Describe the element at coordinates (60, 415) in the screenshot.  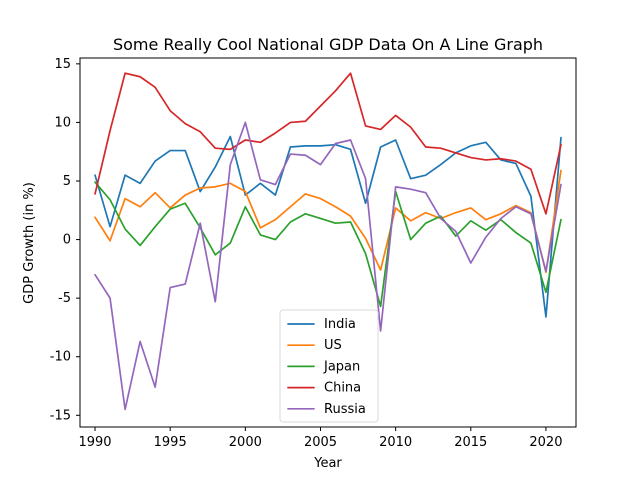
I see `y-tick-label: -15` at that location.